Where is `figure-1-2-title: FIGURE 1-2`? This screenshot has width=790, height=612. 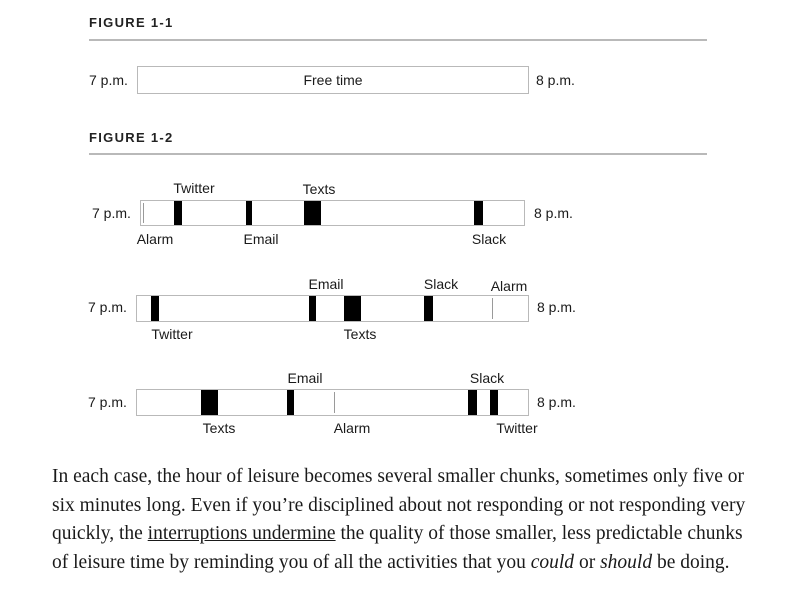 figure-1-2-title: FIGURE 1-2 is located at coordinates (131, 137).